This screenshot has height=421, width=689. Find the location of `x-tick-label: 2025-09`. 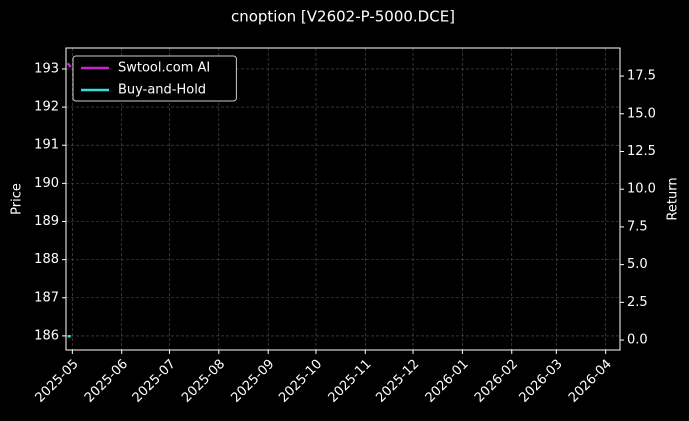

x-tick-label: 2025-09 is located at coordinates (252, 381).